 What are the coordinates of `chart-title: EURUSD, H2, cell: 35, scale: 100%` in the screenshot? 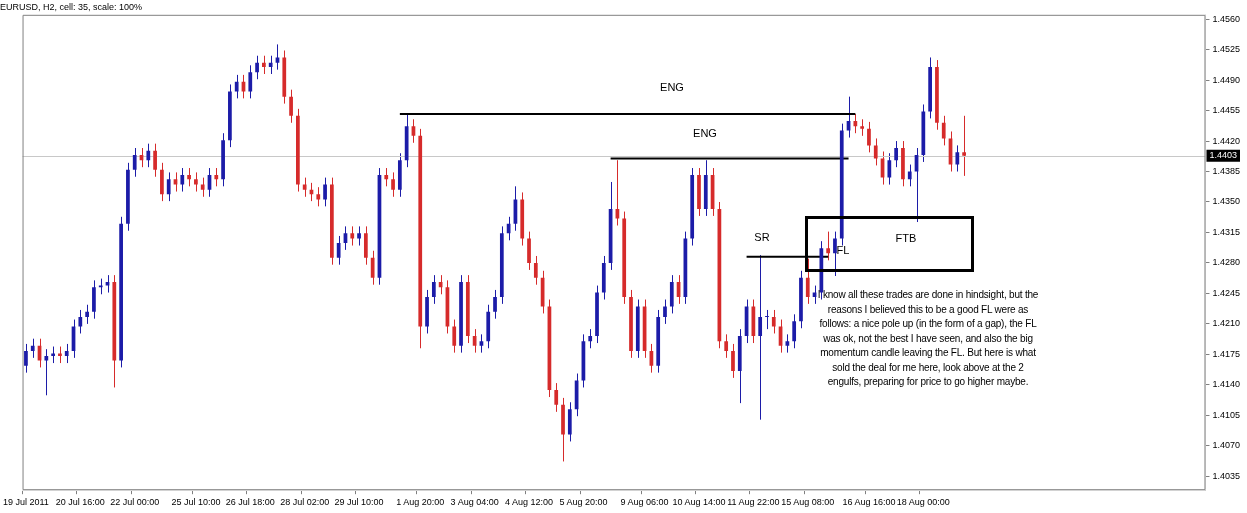 It's located at (71, 6).